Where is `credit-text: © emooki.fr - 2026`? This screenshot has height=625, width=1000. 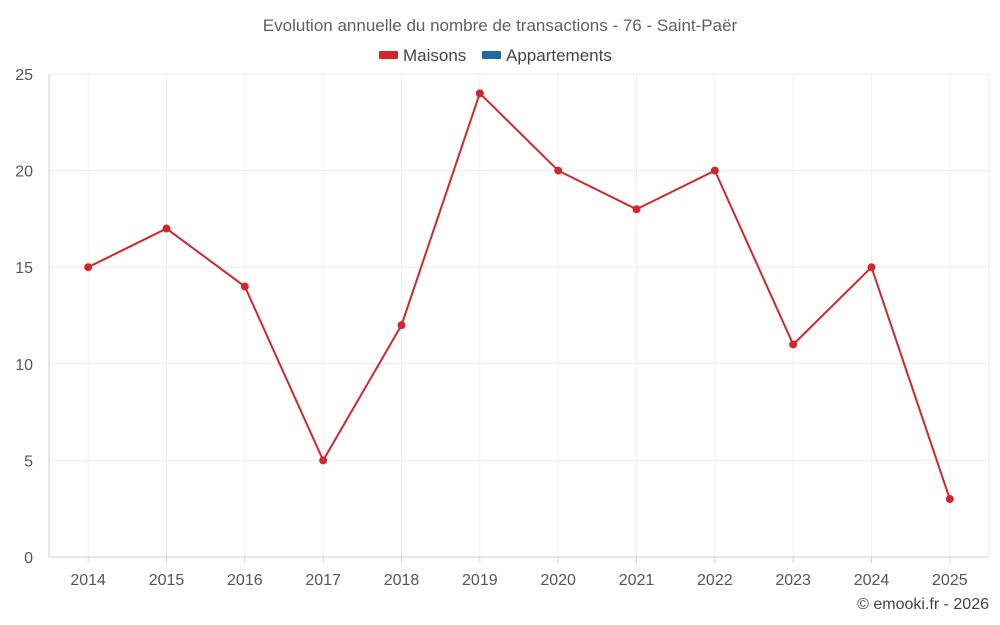
credit-text: © emooki.fr - 2026 is located at coordinates (923, 604).